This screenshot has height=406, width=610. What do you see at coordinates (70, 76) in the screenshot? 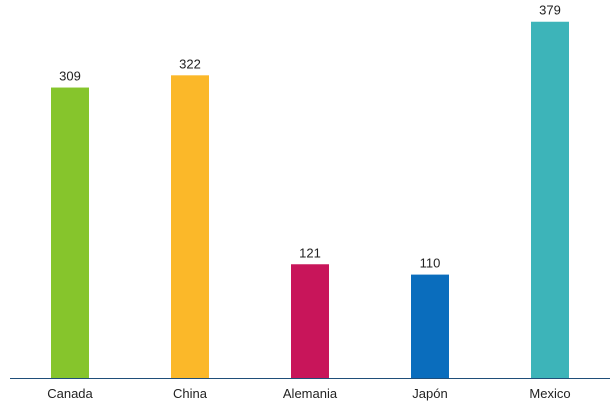
I see `data-label-0: 309` at bounding box center [70, 76].